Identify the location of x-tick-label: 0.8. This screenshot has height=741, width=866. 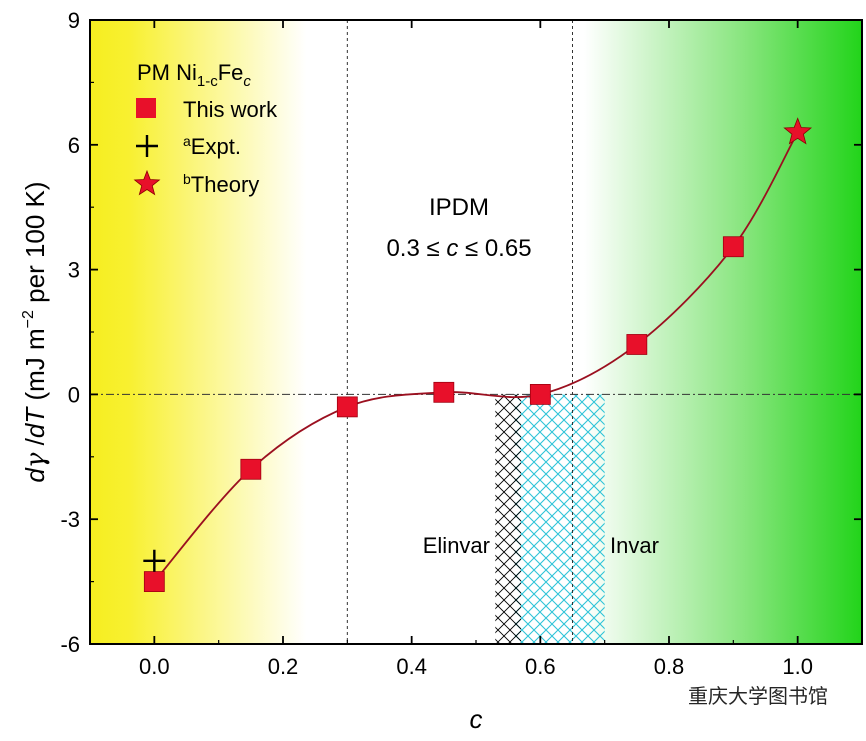
(669, 666).